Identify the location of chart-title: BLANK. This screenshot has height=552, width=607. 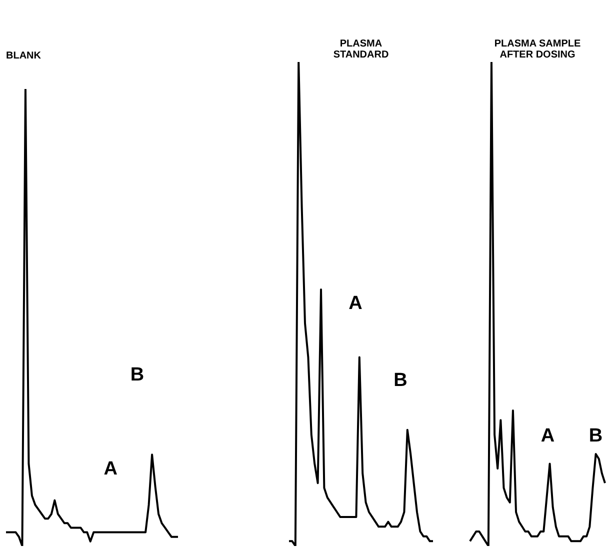
(24, 56).